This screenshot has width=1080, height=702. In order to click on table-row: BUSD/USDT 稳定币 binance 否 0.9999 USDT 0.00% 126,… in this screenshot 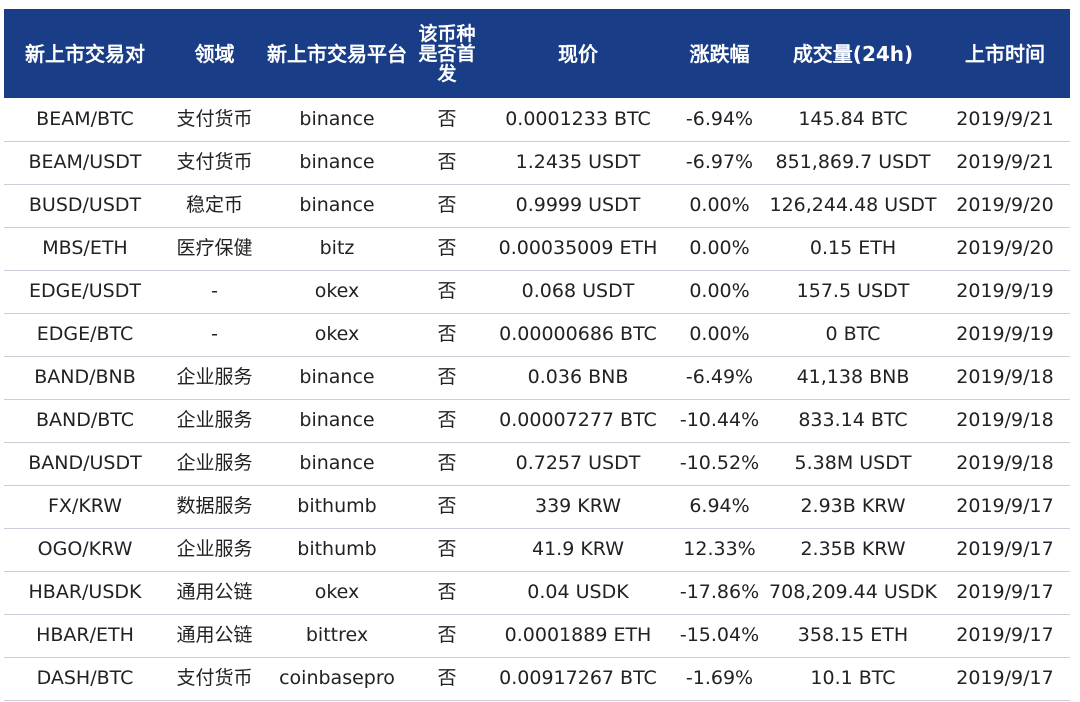, I will do `click(537, 205)`.